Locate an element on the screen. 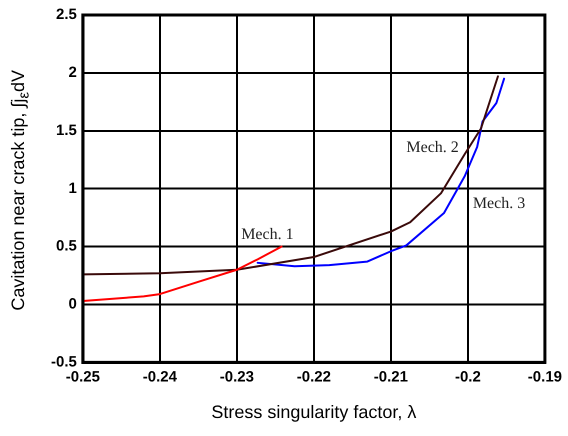 The height and width of the screenshot is (436, 568). y-tick-label: 1.5 is located at coordinates (66, 130).